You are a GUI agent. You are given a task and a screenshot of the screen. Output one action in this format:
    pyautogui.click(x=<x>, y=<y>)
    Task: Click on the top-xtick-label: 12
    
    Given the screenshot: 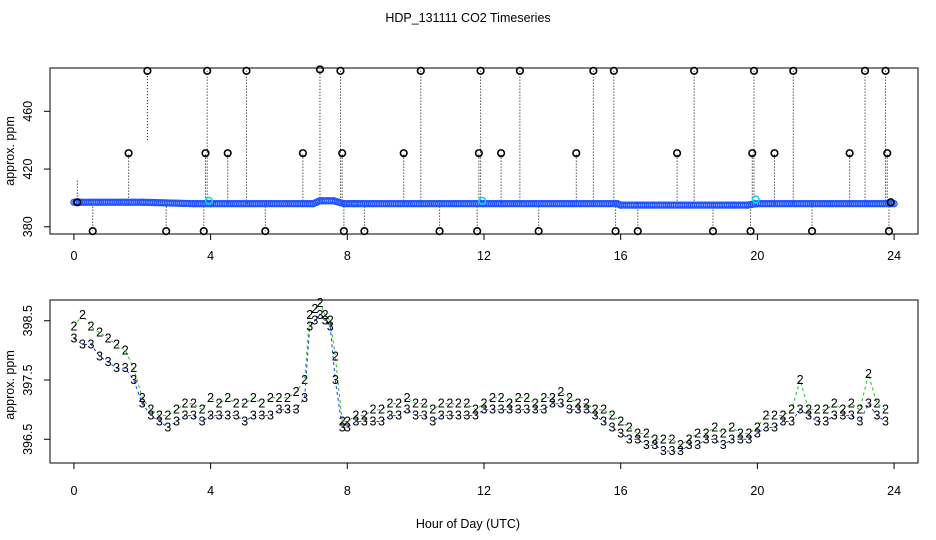 What is the action you would take?
    pyautogui.click(x=484, y=256)
    